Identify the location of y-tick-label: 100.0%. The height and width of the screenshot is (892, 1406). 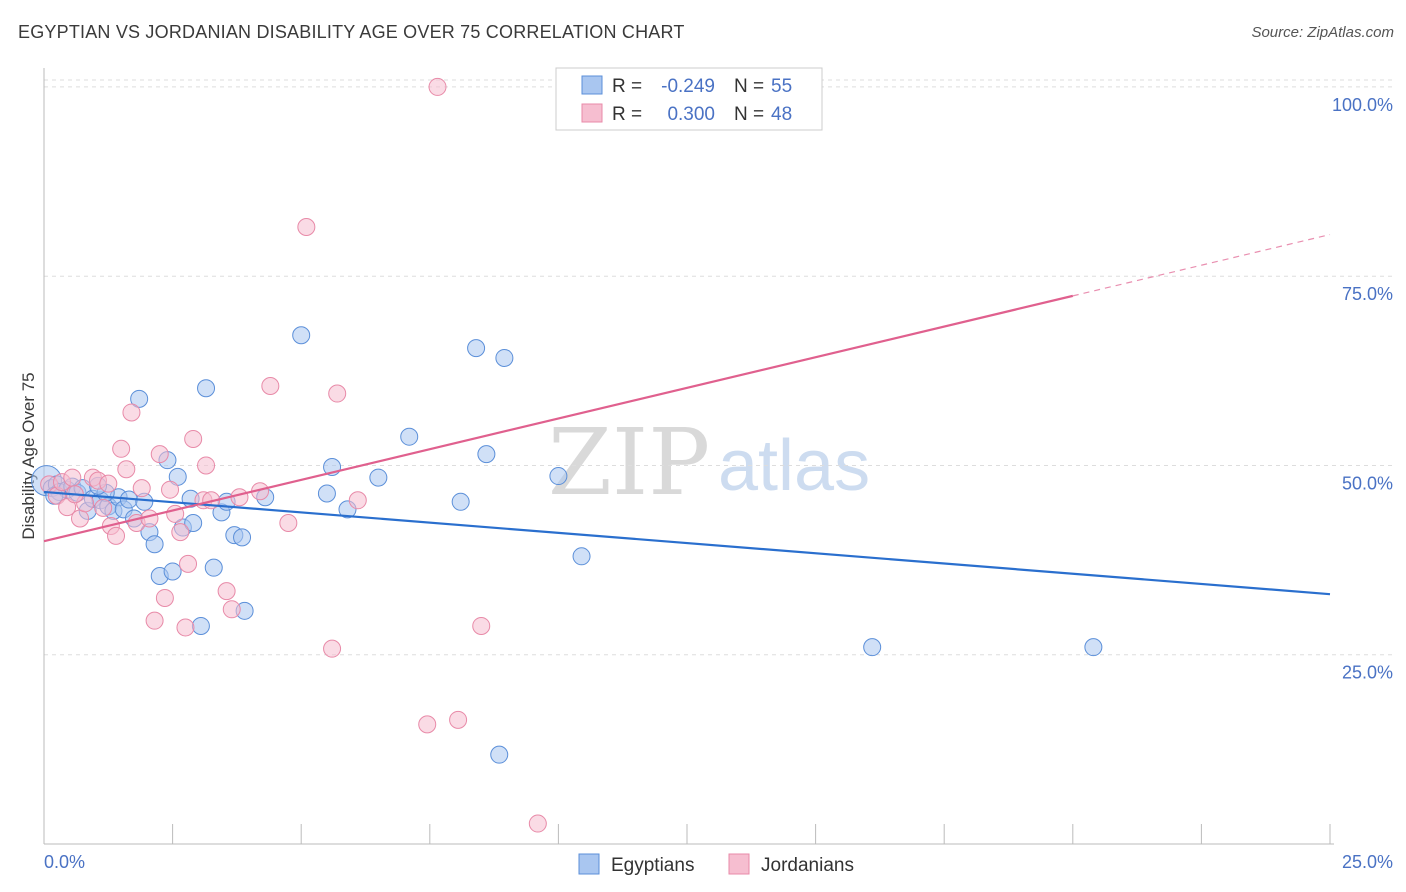
(1362, 105).